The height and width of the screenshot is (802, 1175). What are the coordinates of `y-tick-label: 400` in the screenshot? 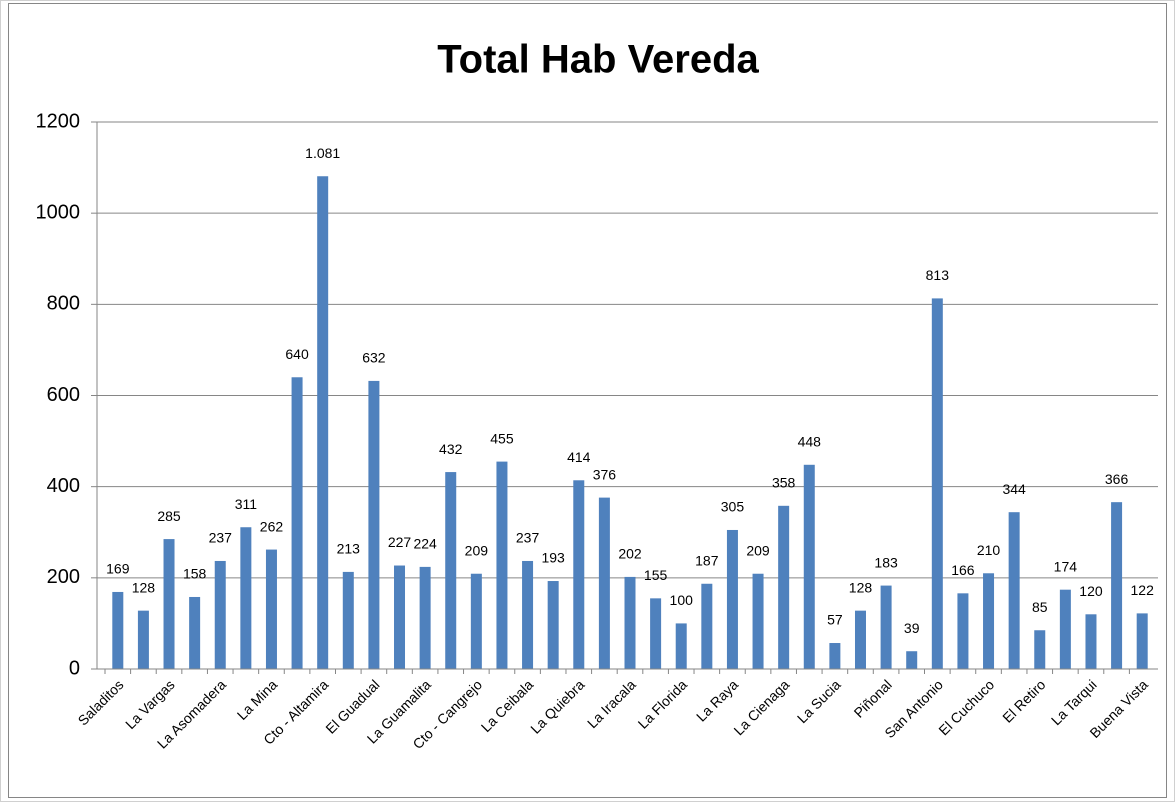 It's located at (63, 486).